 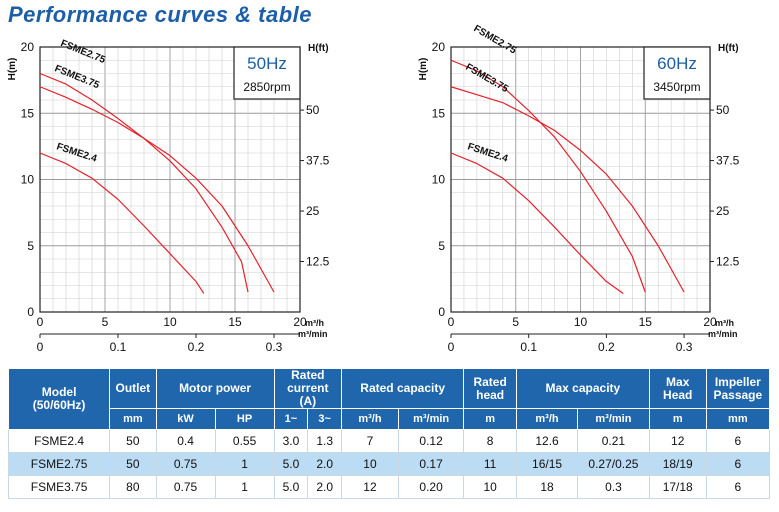 I want to click on table-cell: 18/19, so click(x=677, y=464).